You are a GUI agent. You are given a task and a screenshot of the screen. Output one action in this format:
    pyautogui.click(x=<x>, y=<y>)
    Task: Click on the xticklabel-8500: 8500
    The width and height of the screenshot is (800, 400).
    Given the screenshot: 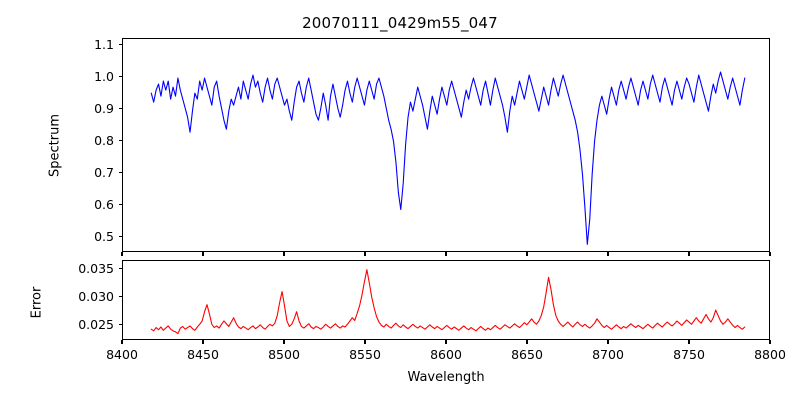 What is the action you would take?
    pyautogui.click(x=284, y=354)
    